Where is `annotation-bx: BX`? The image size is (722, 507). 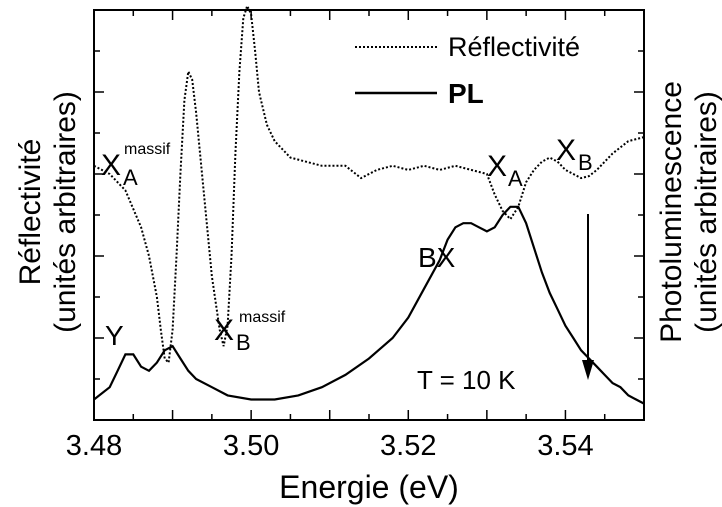
annotation-bx: BX is located at coordinates (437, 257).